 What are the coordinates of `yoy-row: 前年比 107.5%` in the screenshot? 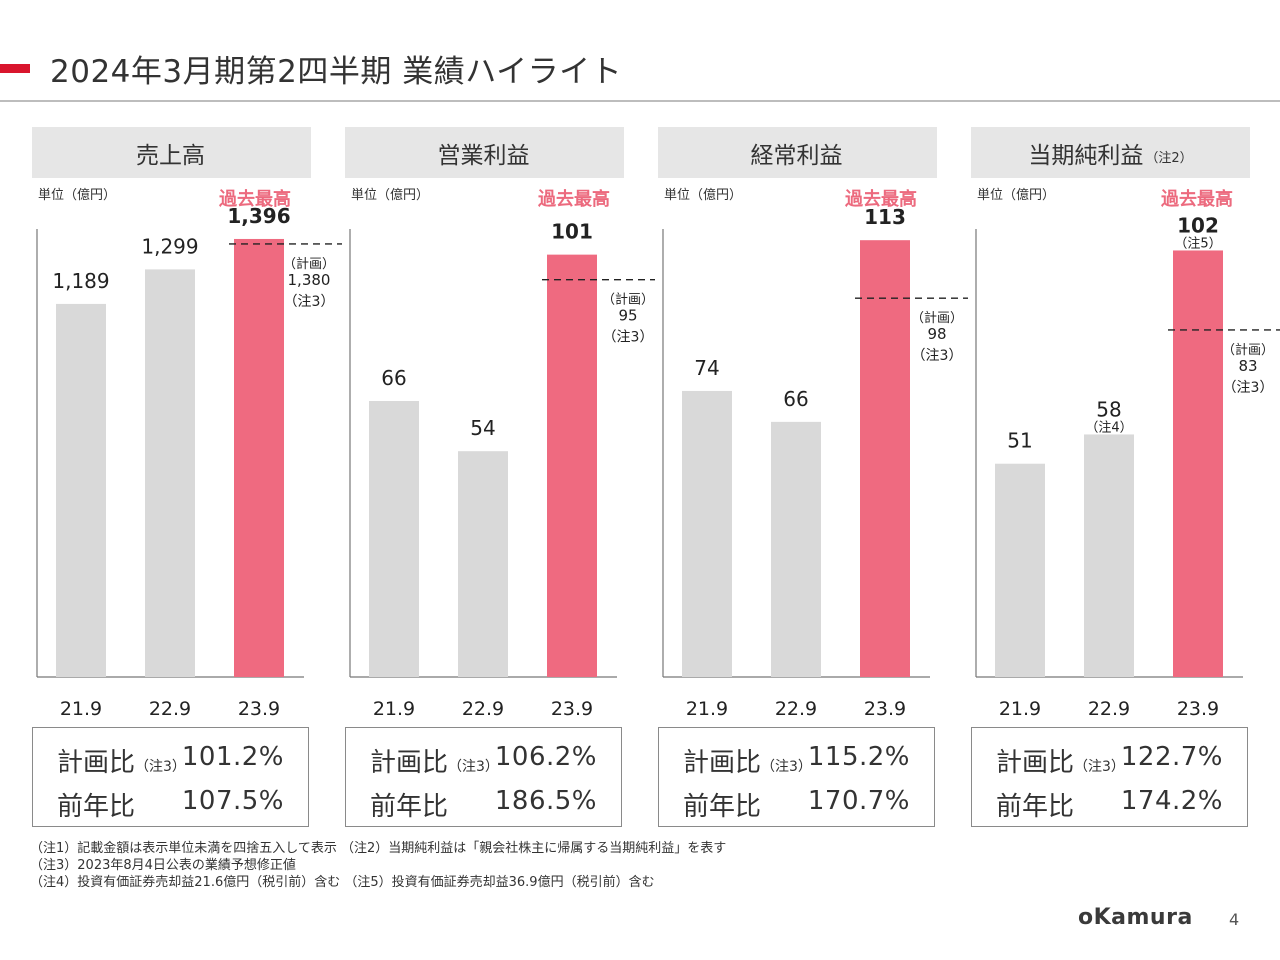 It's located at (174, 806).